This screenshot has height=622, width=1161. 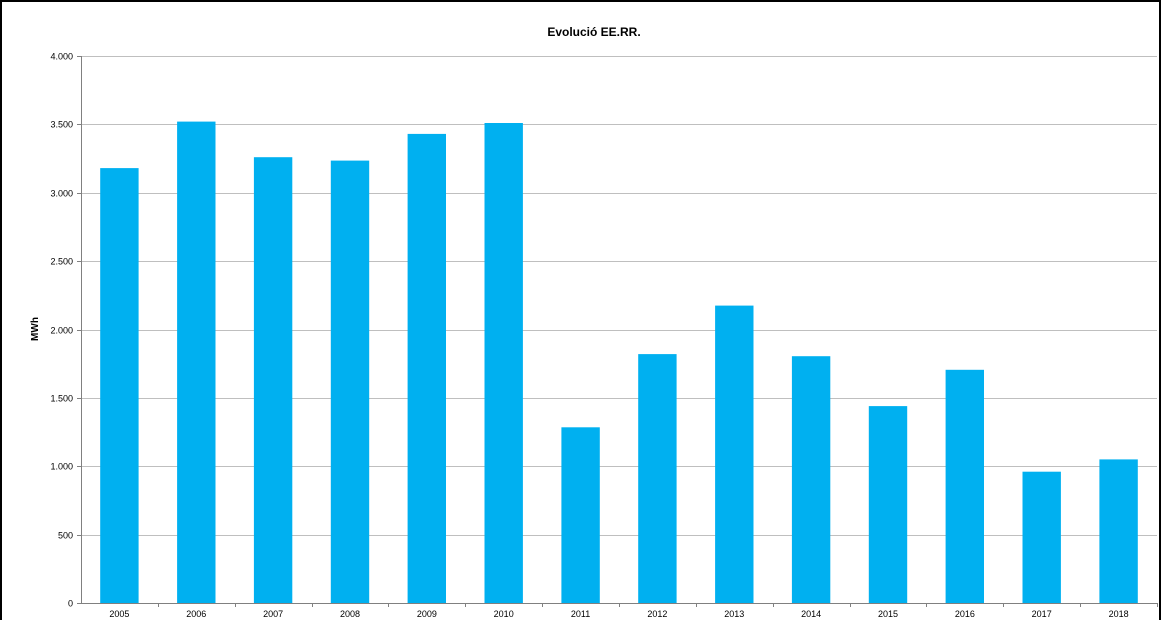 What do you see at coordinates (734, 614) in the screenshot?
I see `x-tick-label: 2013` at bounding box center [734, 614].